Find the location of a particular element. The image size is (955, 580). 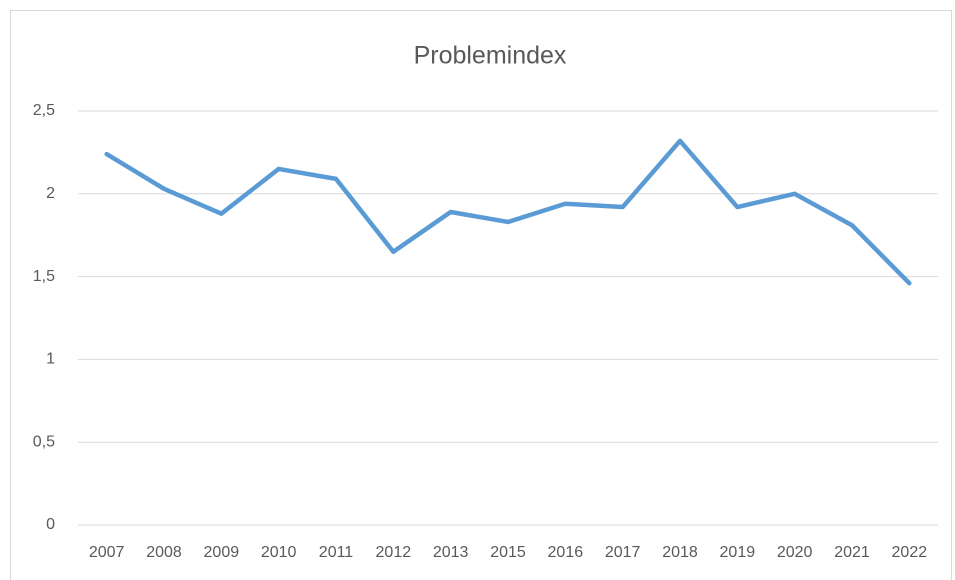

x-tick-label: 2013 is located at coordinates (451, 552).